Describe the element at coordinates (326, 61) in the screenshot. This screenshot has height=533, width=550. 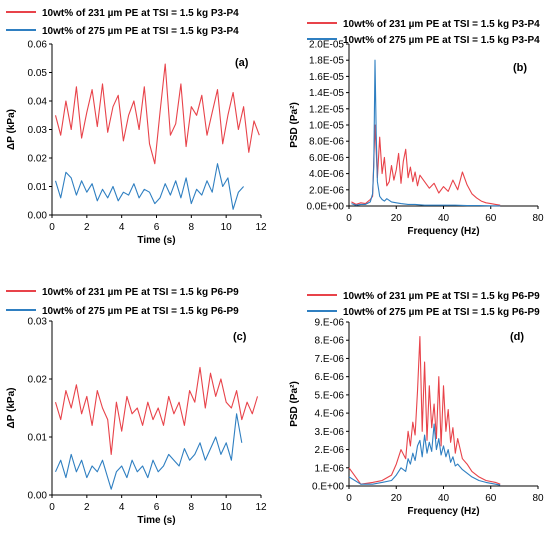
I see `y-tick-label: 1.8E-05` at that location.